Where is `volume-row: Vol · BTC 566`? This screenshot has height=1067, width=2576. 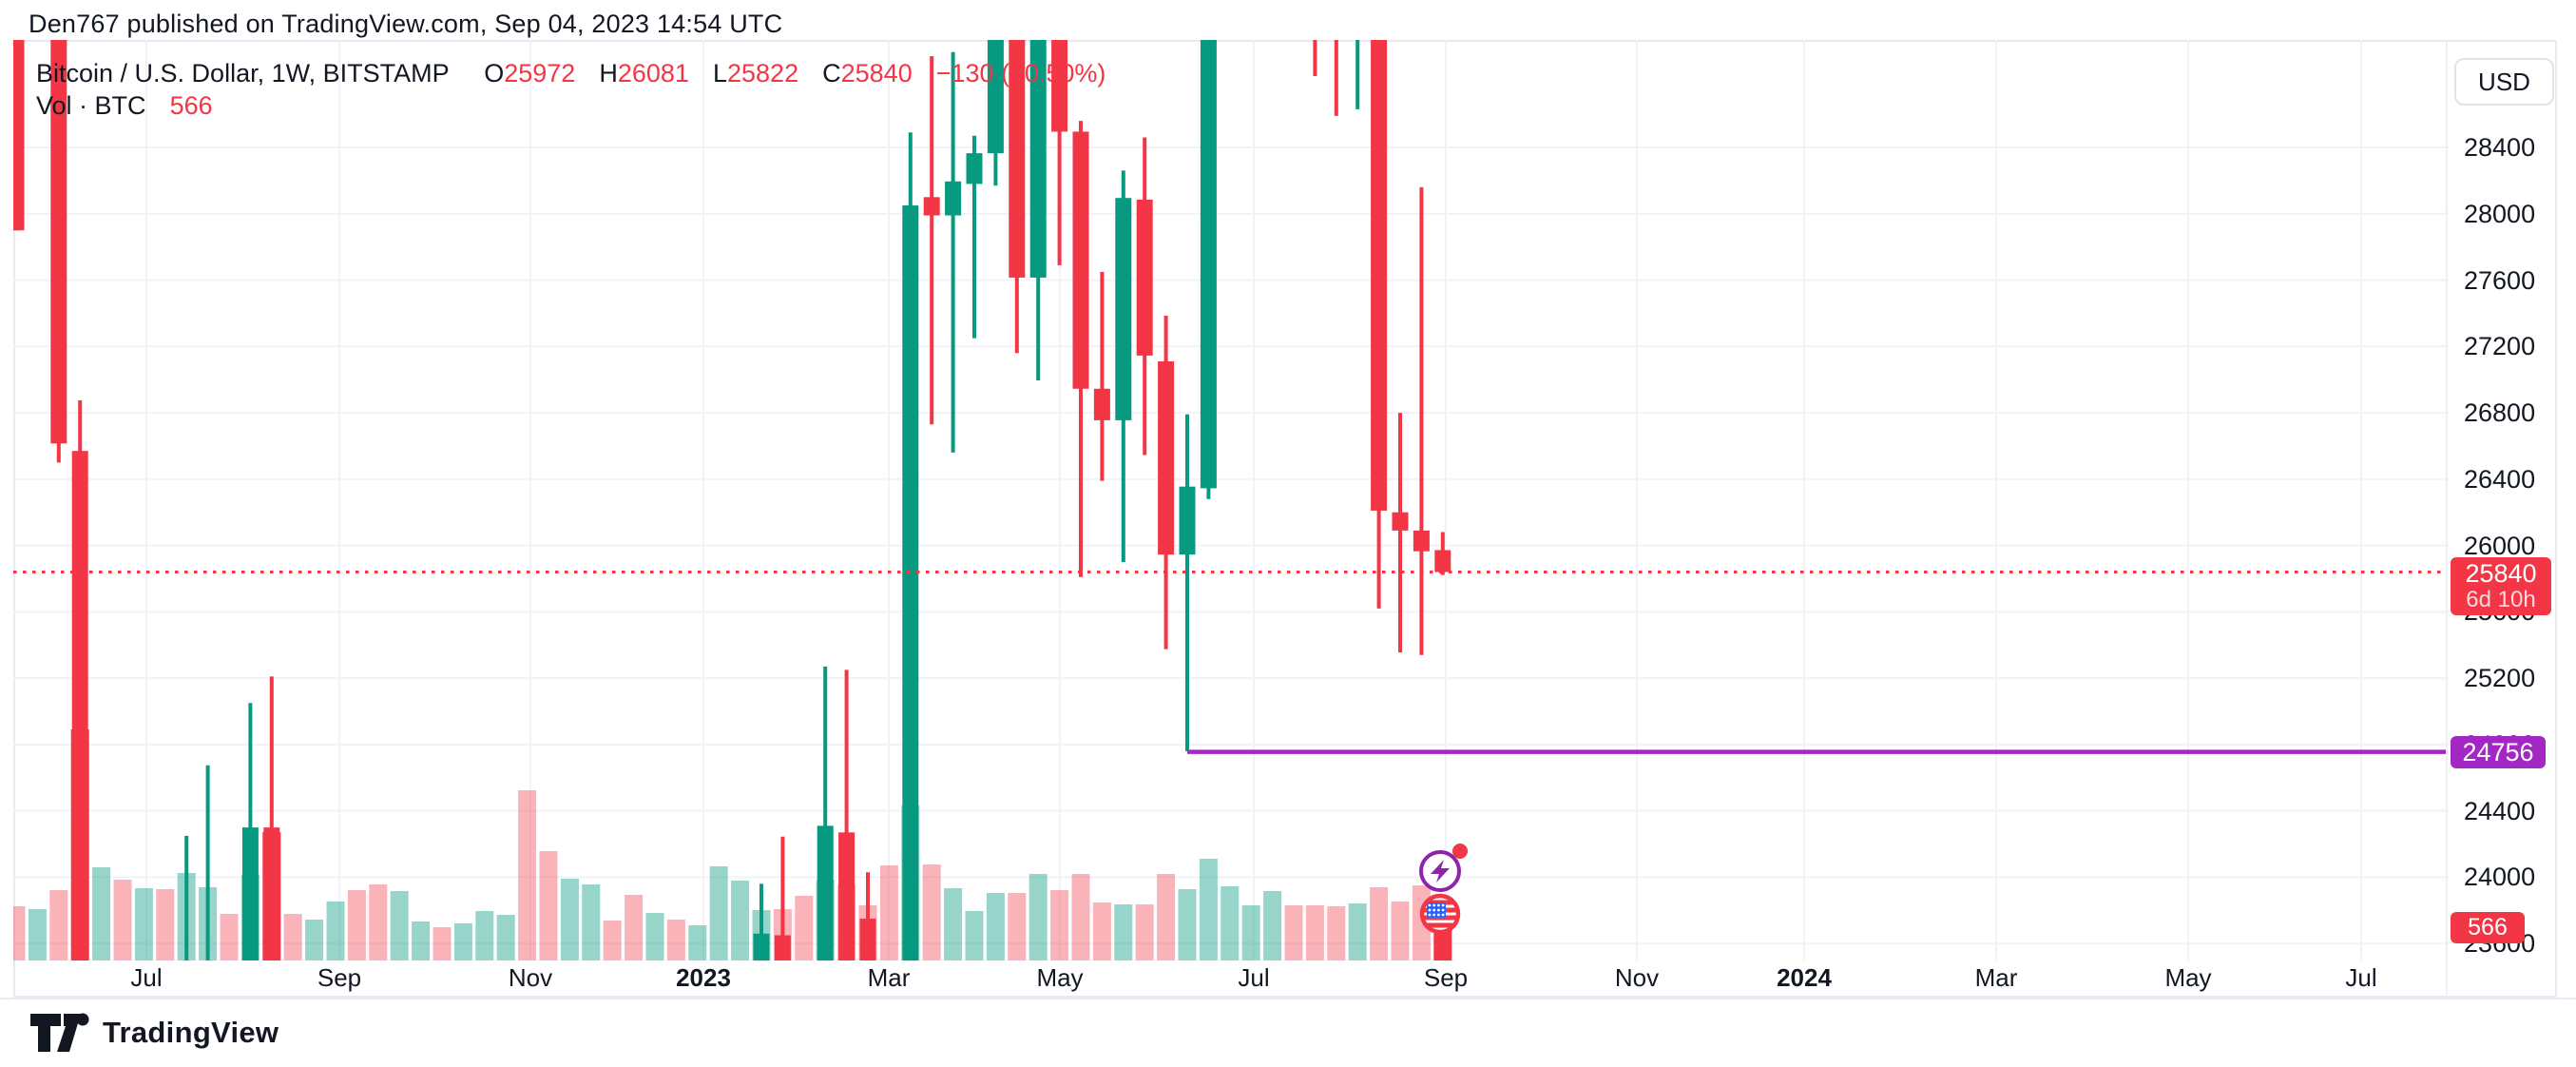 volume-row: Vol · BTC 566 is located at coordinates (570, 105).